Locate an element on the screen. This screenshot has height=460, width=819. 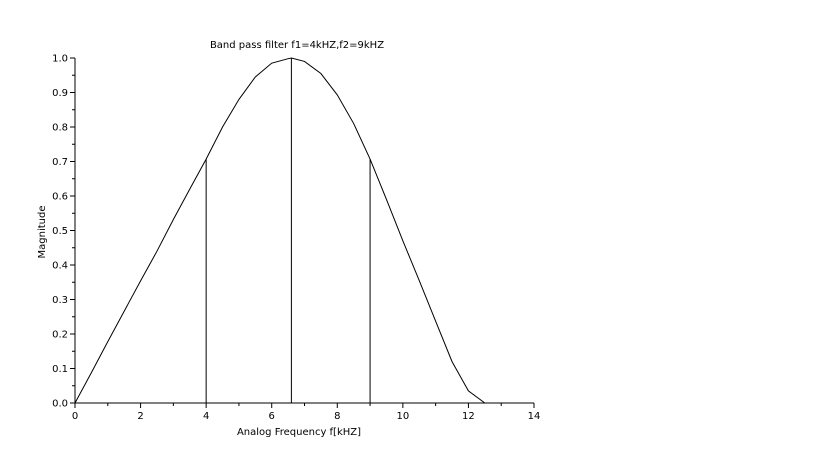
chart-title: Band pass filter f1=4kHZ,f2=9kHZ is located at coordinates (297, 45).